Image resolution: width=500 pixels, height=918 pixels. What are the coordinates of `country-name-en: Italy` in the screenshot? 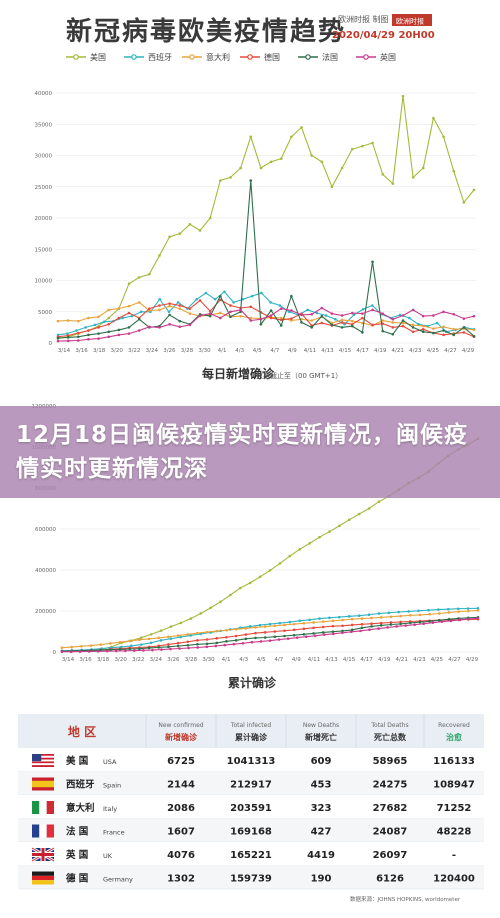 It's located at (110, 809).